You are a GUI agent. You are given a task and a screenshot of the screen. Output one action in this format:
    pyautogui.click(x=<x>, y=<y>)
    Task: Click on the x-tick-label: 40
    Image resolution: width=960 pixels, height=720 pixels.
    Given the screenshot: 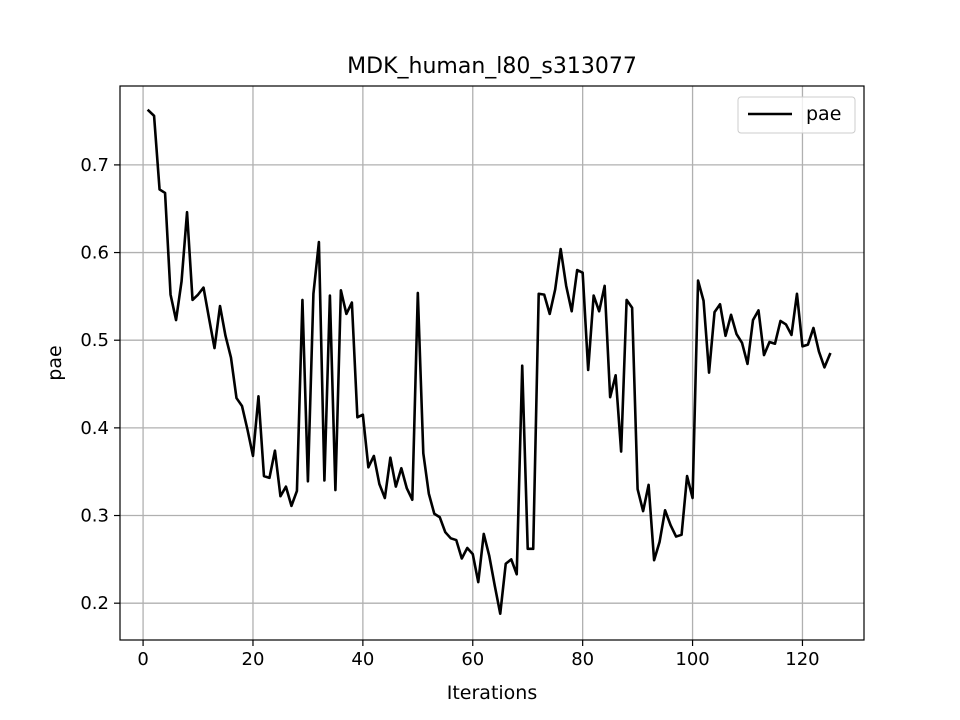 What is the action you would take?
    pyautogui.click(x=362, y=659)
    